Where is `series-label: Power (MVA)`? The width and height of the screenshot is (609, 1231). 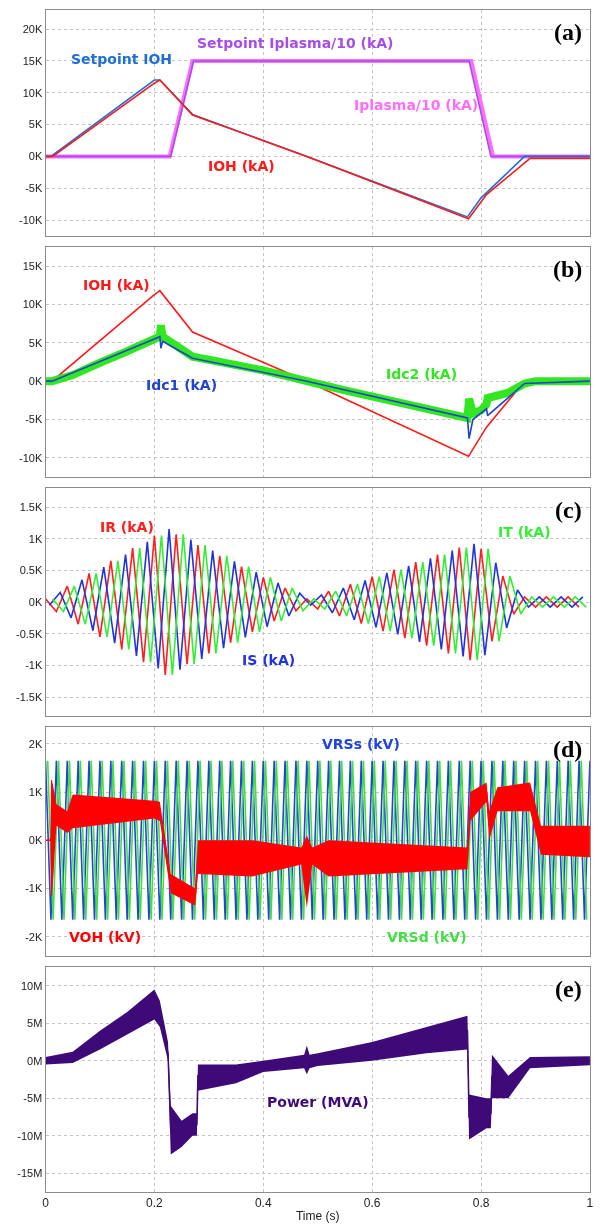 series-label: Power (MVA) is located at coordinates (318, 1102).